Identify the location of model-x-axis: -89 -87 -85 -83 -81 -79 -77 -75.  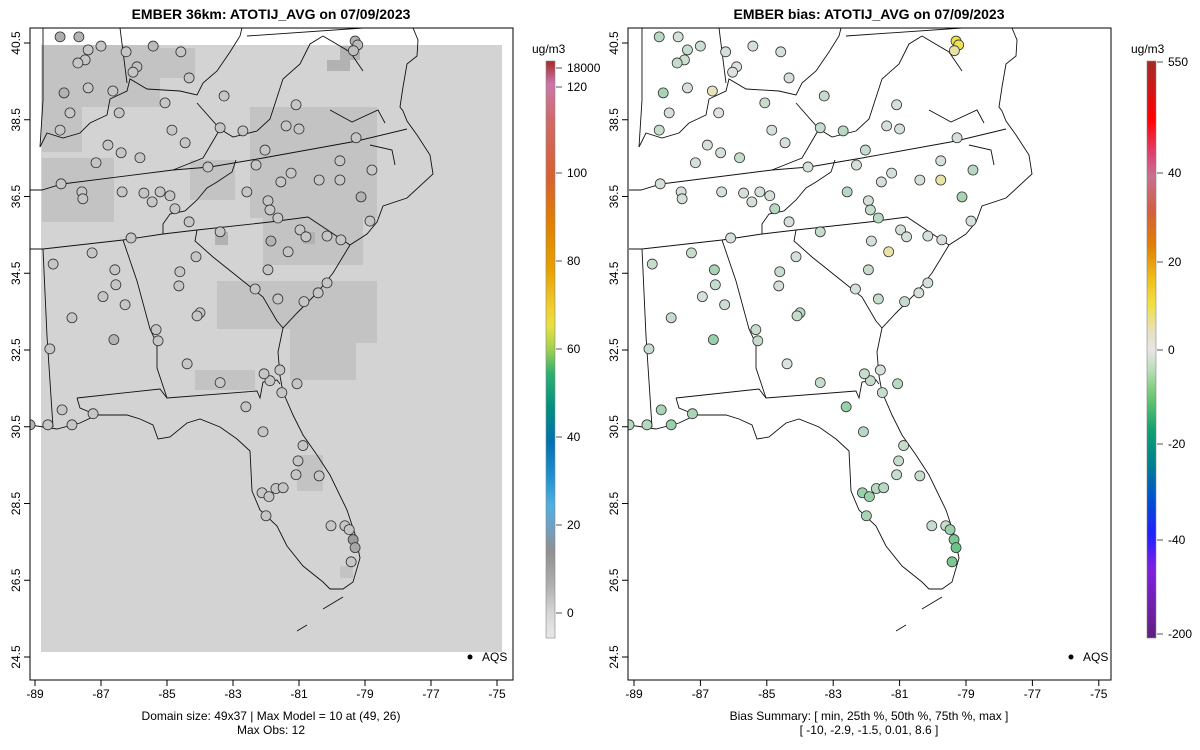
(266, 690).